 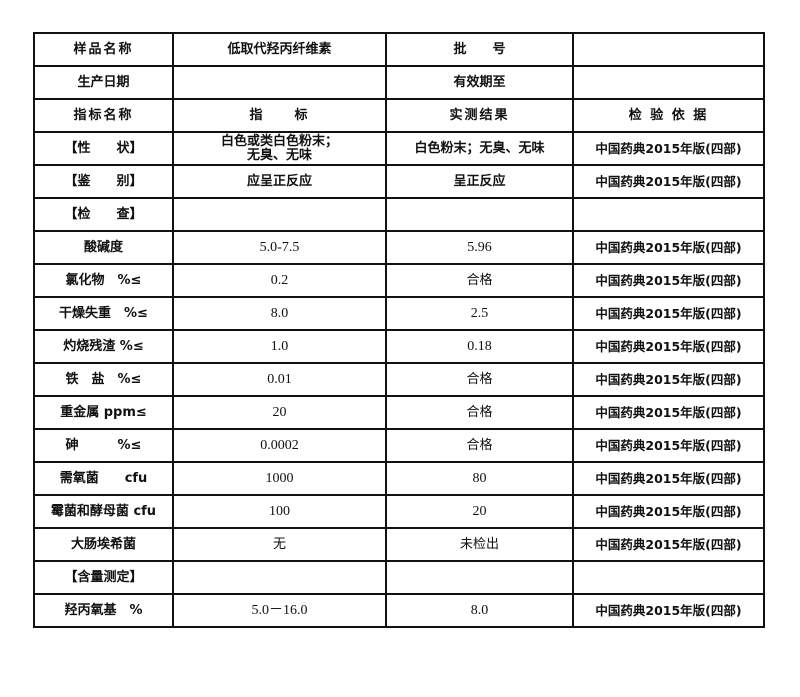 I want to click on item-name-cell: 【性 状】, so click(x=103, y=148).